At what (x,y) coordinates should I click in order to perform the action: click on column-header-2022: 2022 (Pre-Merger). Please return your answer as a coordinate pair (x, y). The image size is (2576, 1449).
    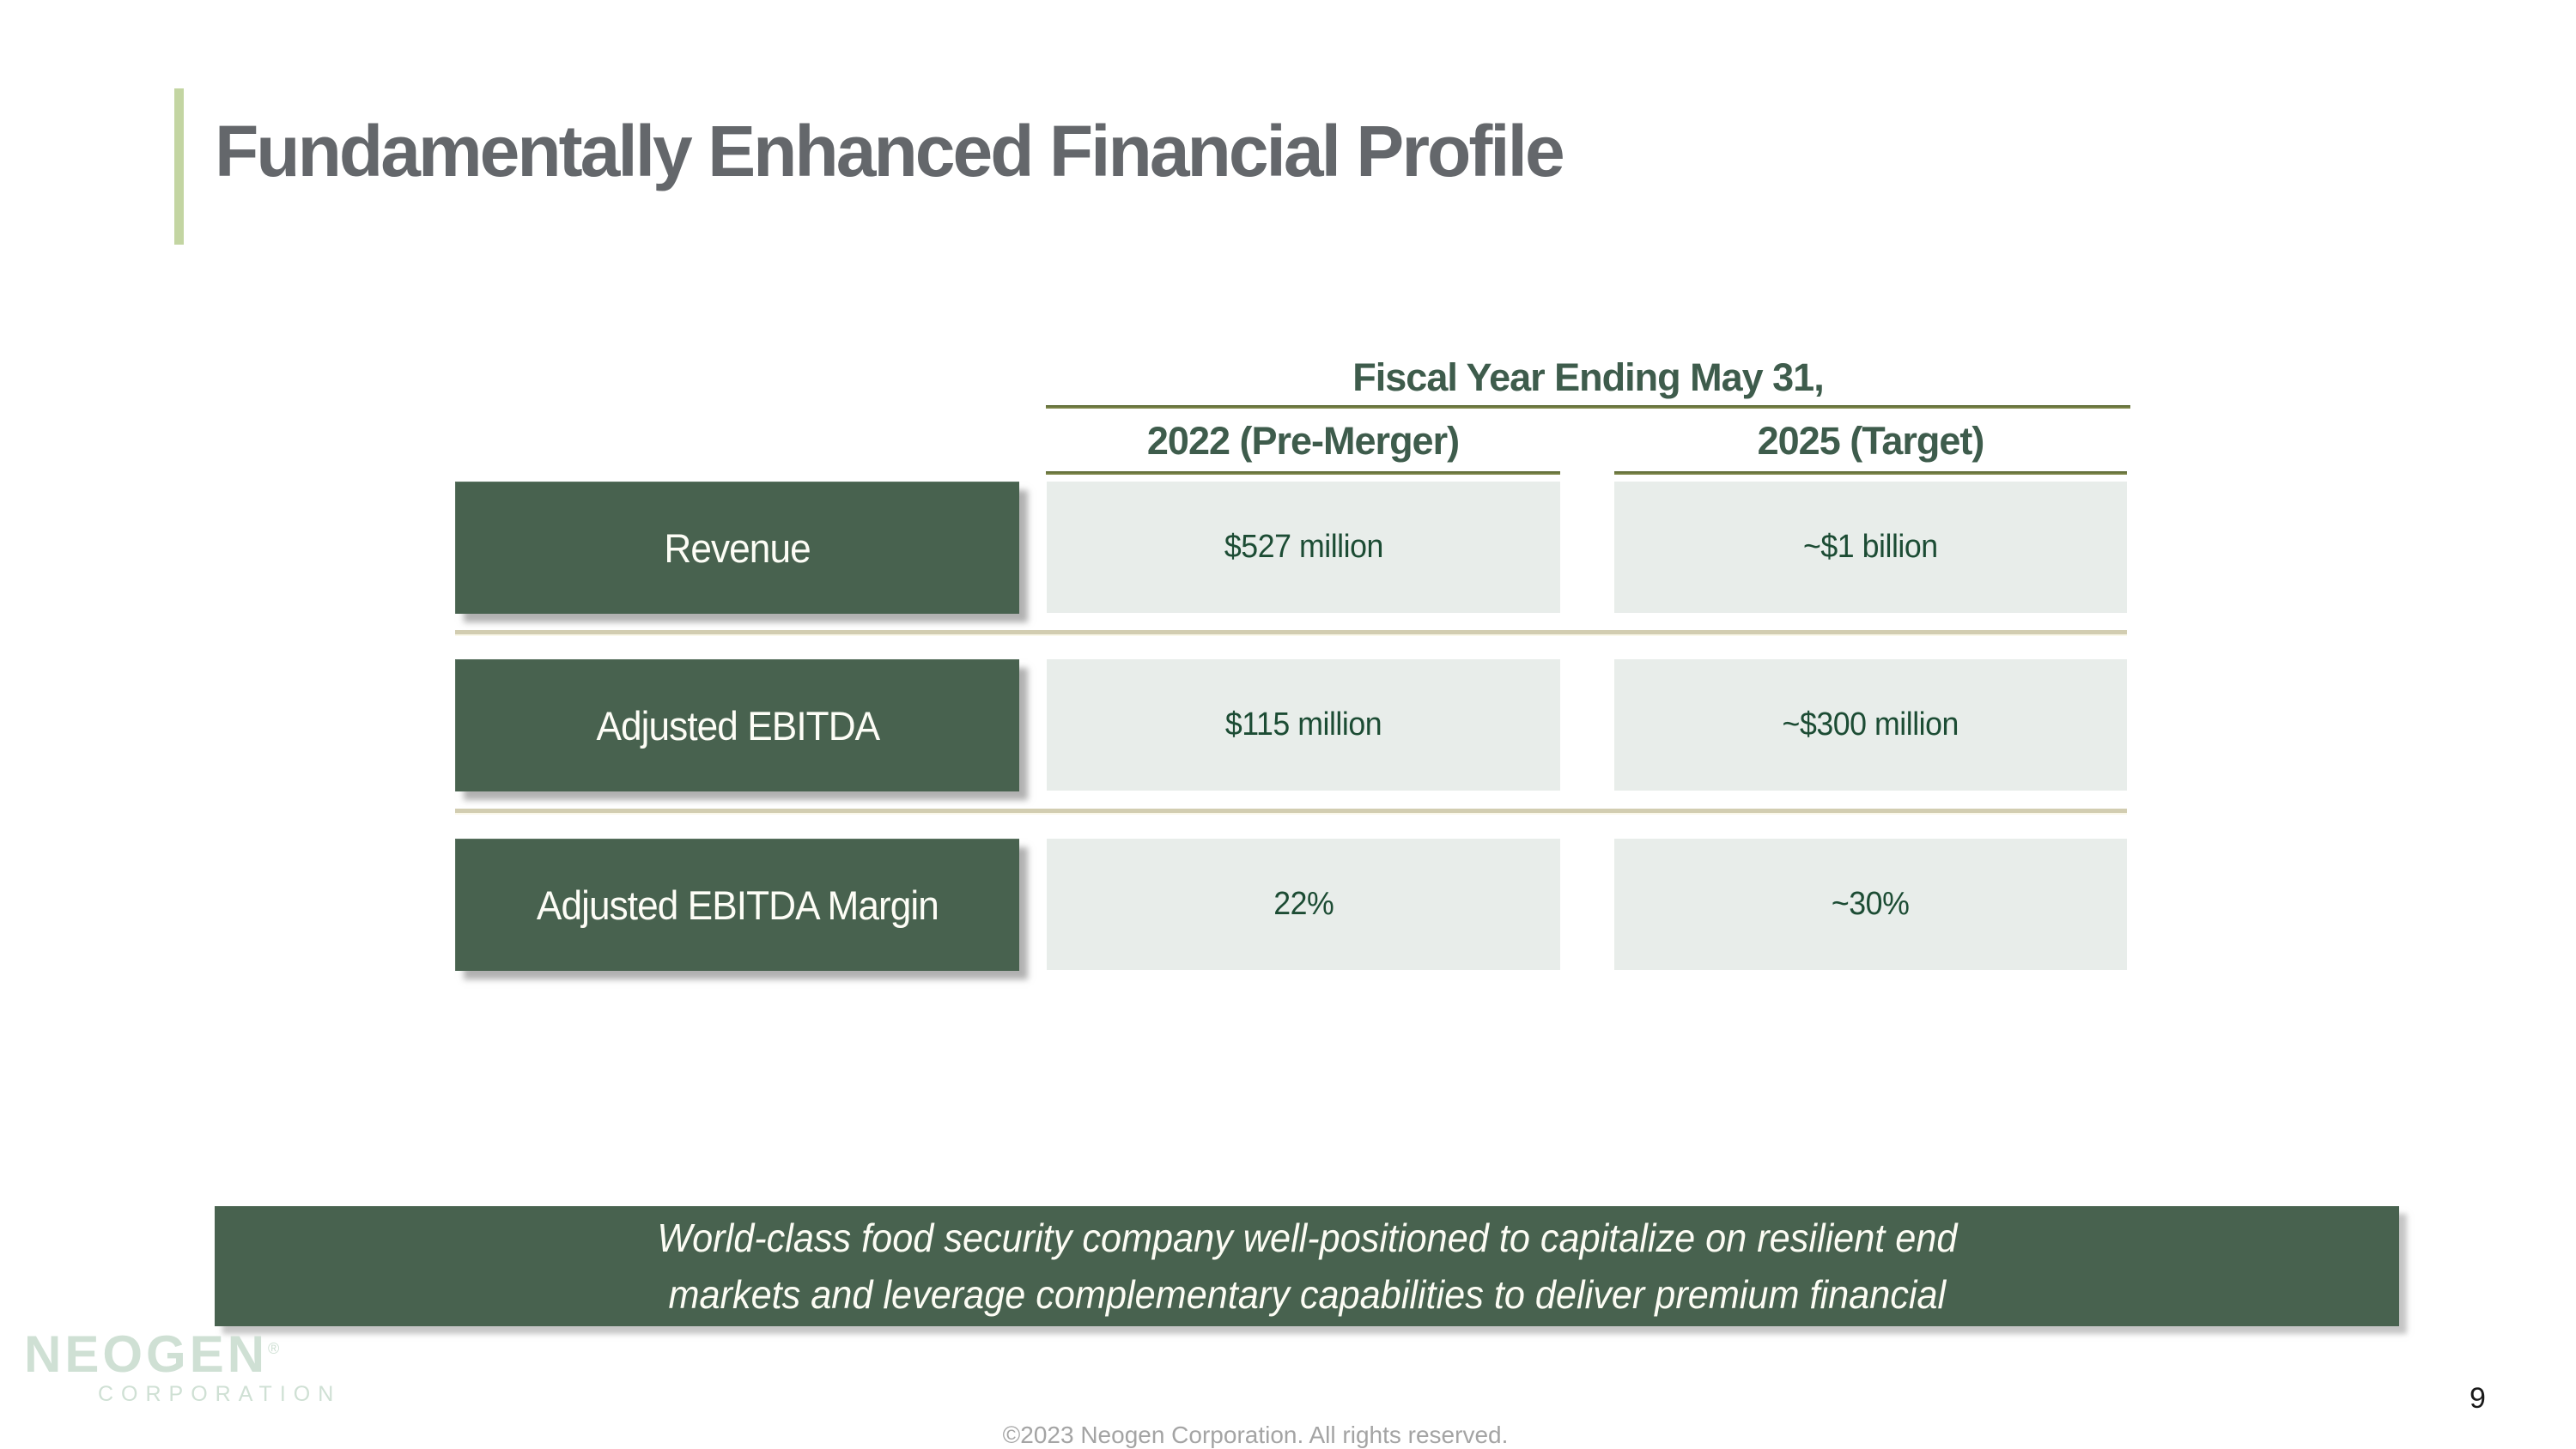
    Looking at the image, I should click on (1303, 441).